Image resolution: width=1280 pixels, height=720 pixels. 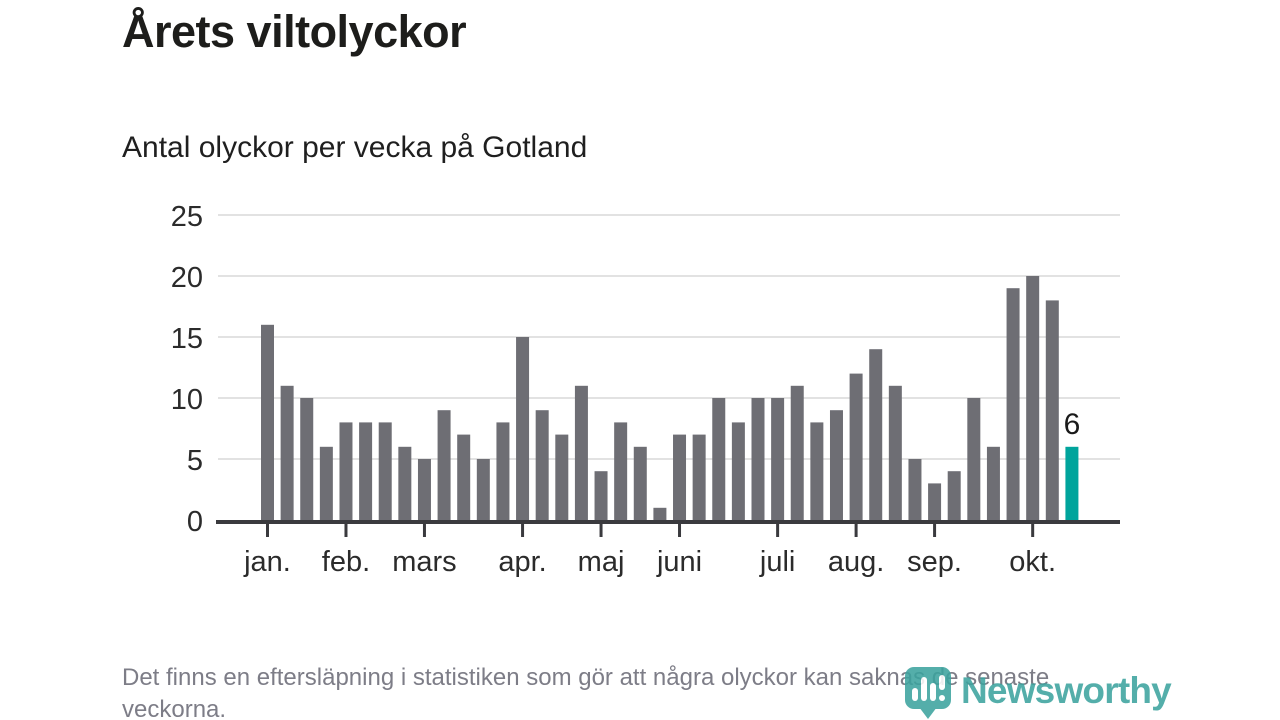 What do you see at coordinates (601, 562) in the screenshot?
I see `x-axis-label-maj: maj` at bounding box center [601, 562].